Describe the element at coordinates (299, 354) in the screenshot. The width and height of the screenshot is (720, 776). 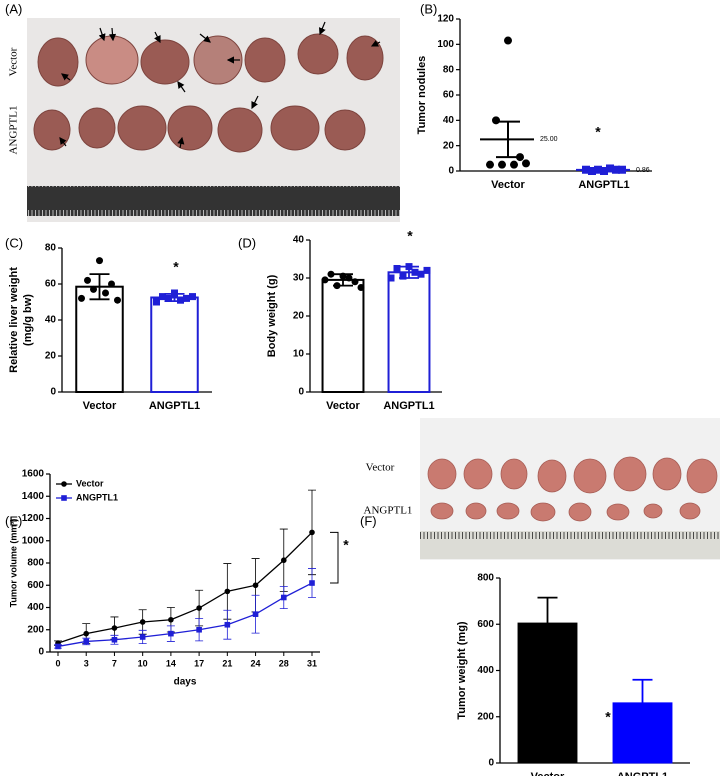
I see `y-tick-label: 10` at that location.